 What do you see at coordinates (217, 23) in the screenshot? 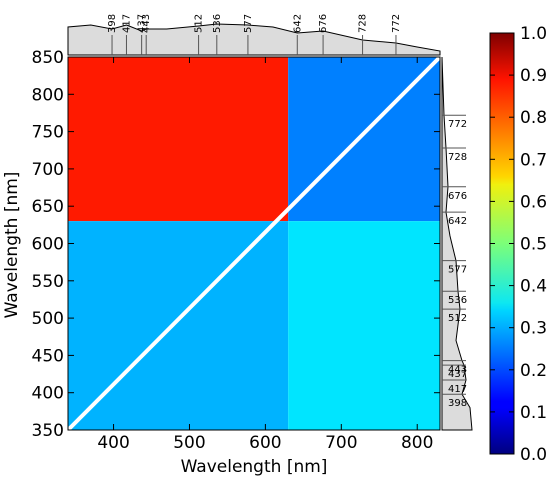
I see `top-mark-label: 536` at bounding box center [217, 23].